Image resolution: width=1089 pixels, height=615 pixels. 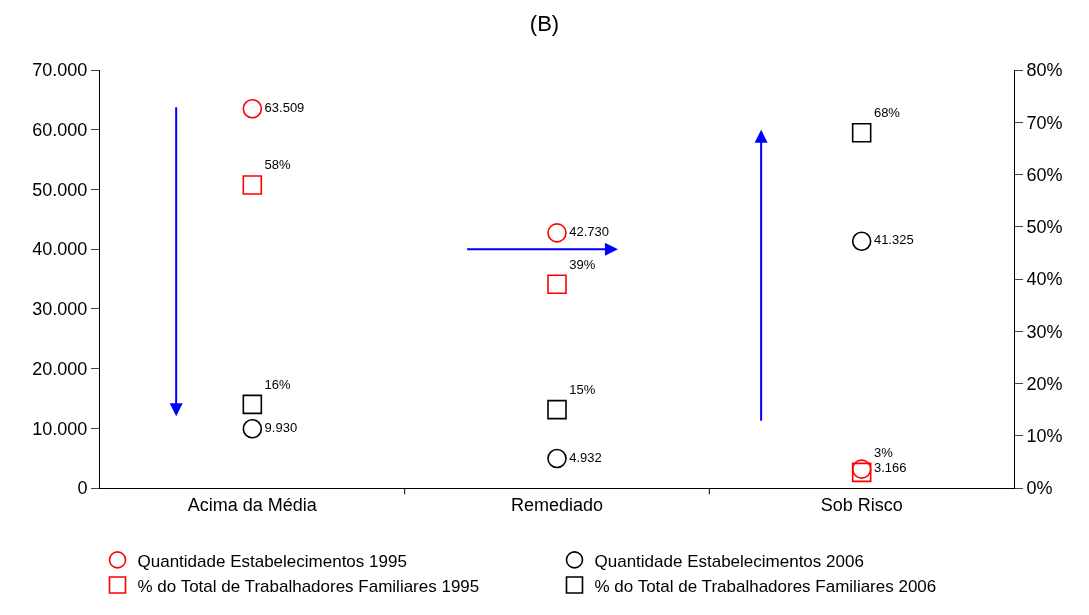 What do you see at coordinates (557, 504) in the screenshot?
I see `x-tick-label: Remediado` at bounding box center [557, 504].